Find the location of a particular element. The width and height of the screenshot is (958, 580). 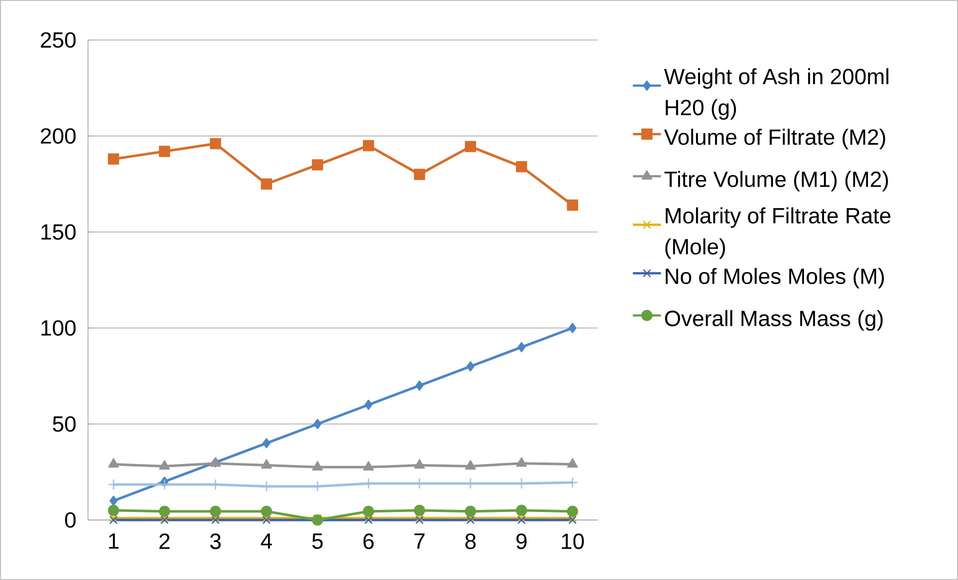

legend-label: Volume of Filtrate (M2) is located at coordinates (775, 139).